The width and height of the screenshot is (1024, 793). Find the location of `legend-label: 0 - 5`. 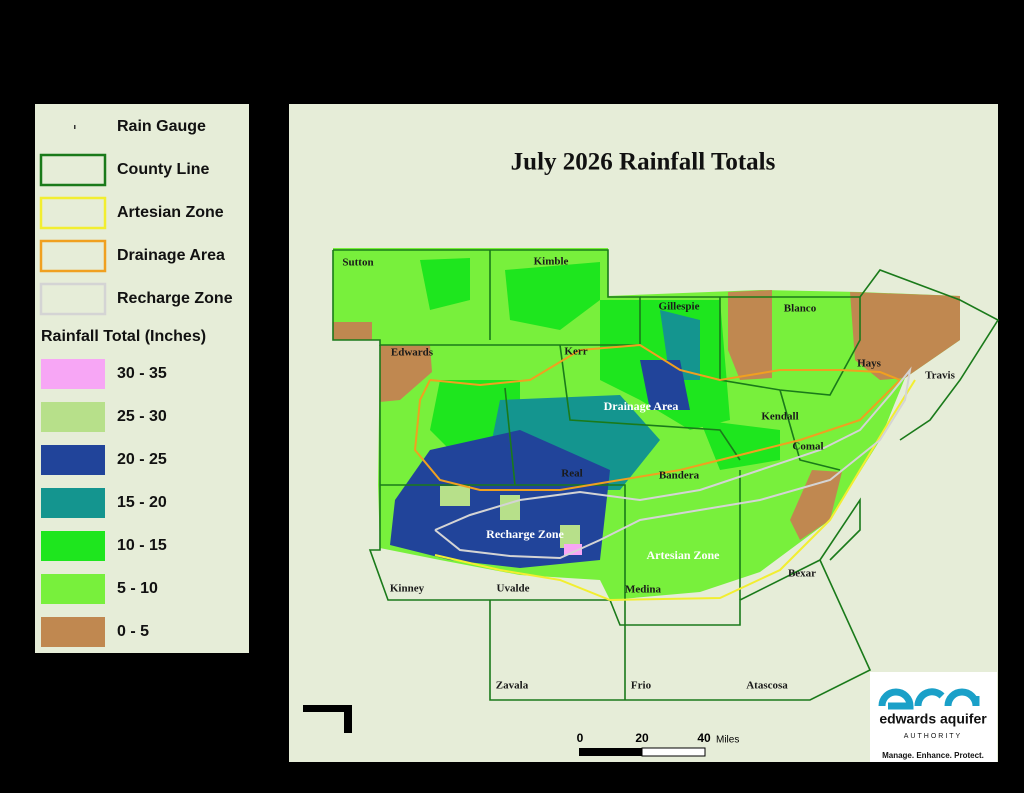

legend-label: 0 - 5 is located at coordinates (133, 631).